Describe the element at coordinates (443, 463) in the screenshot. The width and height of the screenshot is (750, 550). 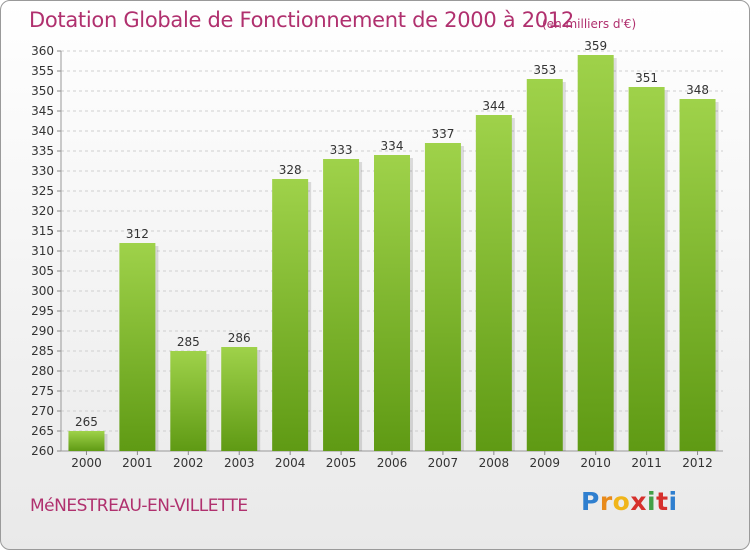
I see `x-tick-label: 2007` at that location.